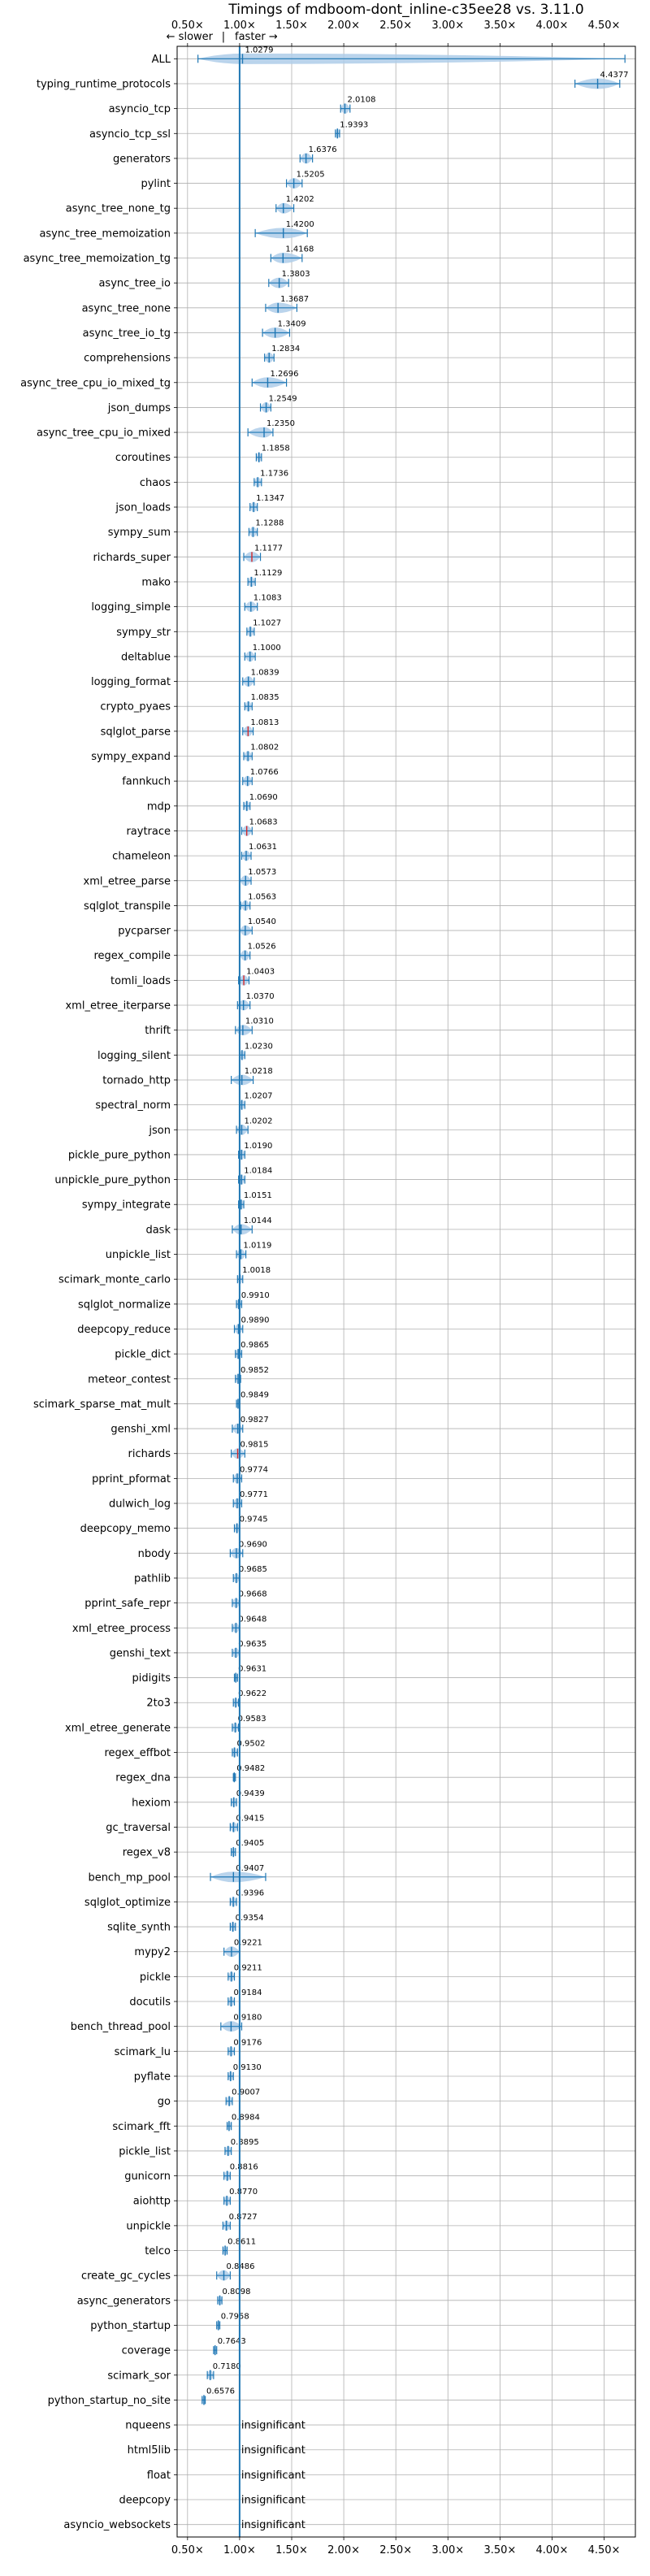 The image size is (650, 2576). I want to click on value-label: 0.9668, so click(253, 1594).